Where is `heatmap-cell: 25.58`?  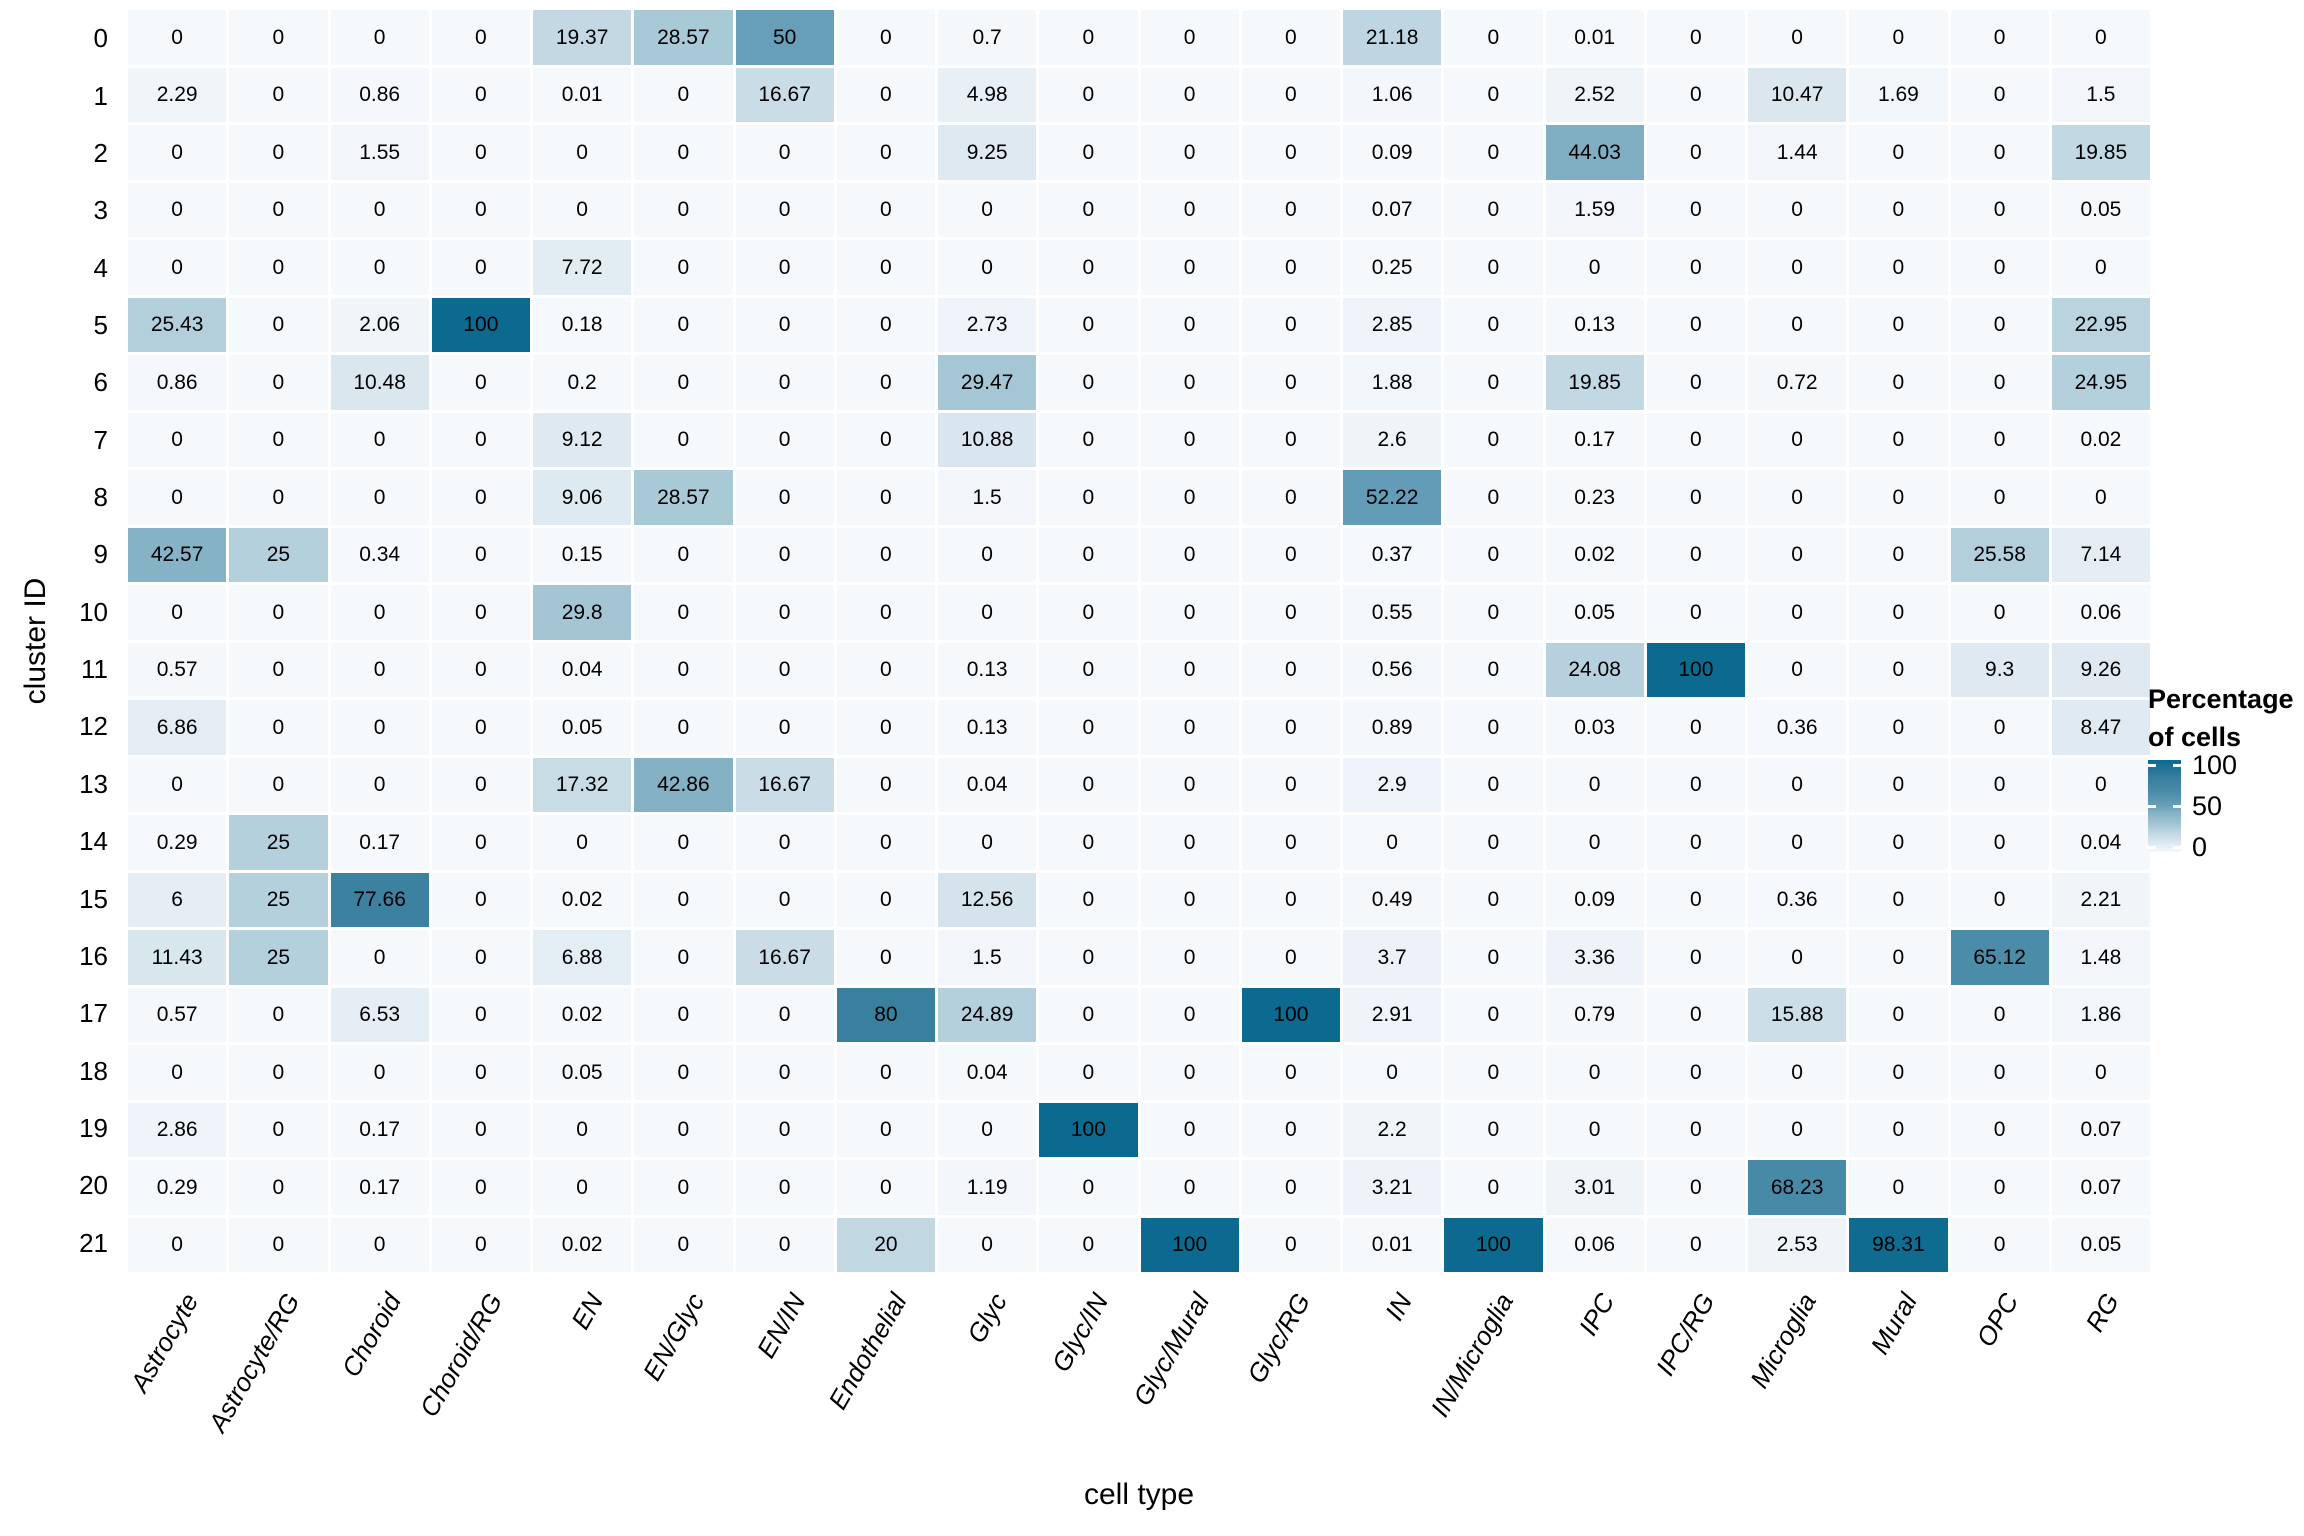
heatmap-cell: 25.58 is located at coordinates (1999, 554).